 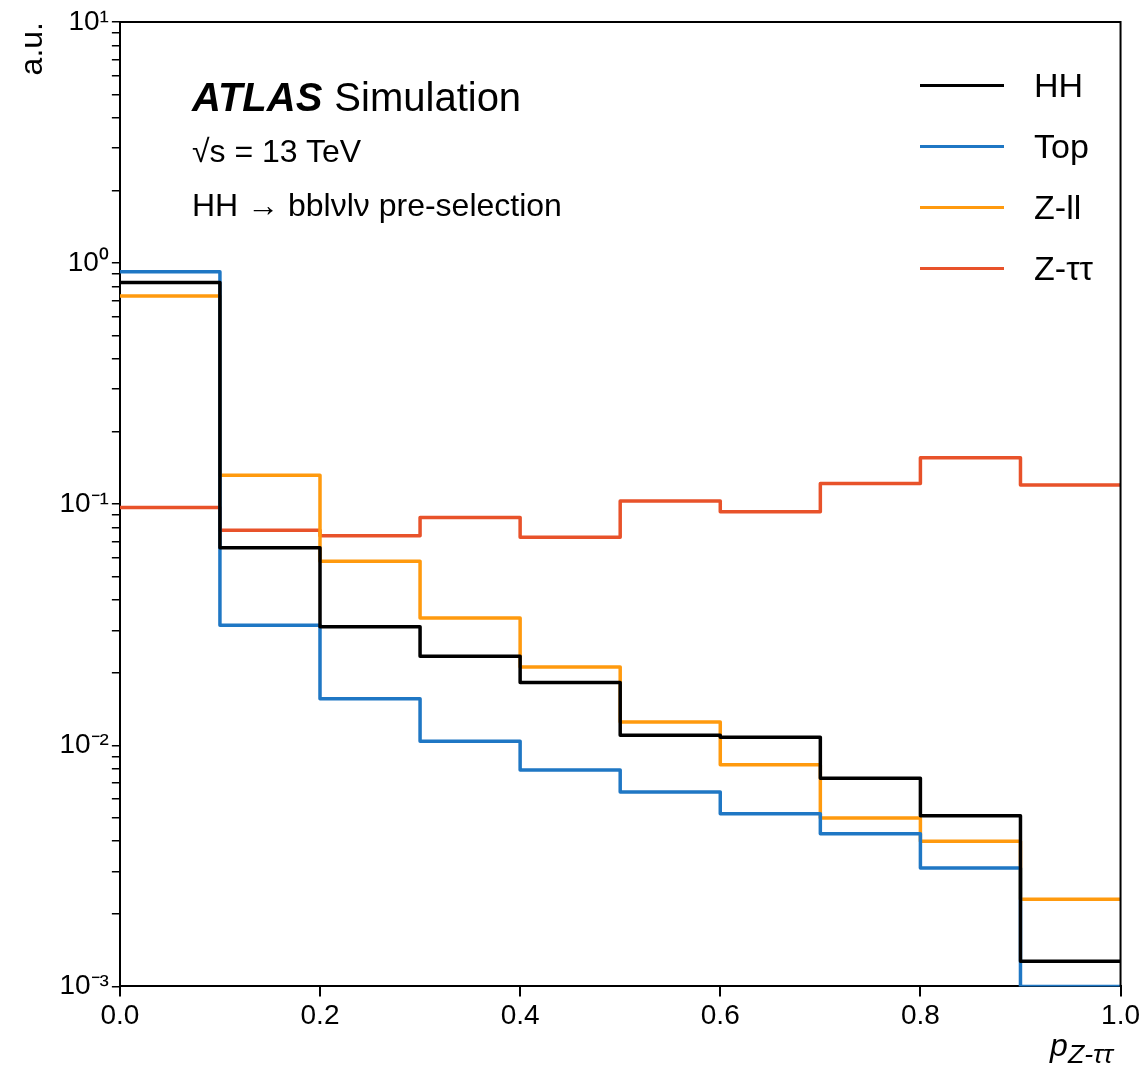 What do you see at coordinates (84, 744) in the screenshot?
I see `y-tick-label: 10⁻²` at bounding box center [84, 744].